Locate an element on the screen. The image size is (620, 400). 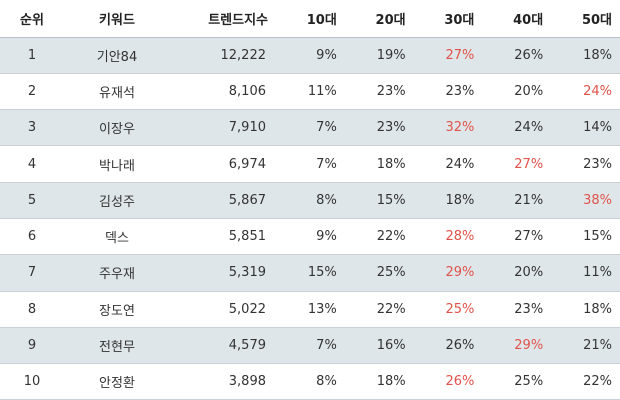
cell-age-40s: 29% is located at coordinates (517, 346).